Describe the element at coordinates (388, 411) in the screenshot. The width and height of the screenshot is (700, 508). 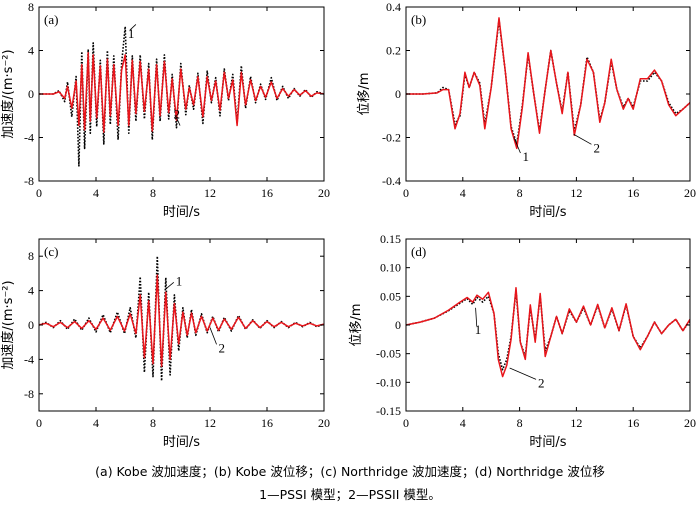
I see `y-tick-label: -0.15` at that location.